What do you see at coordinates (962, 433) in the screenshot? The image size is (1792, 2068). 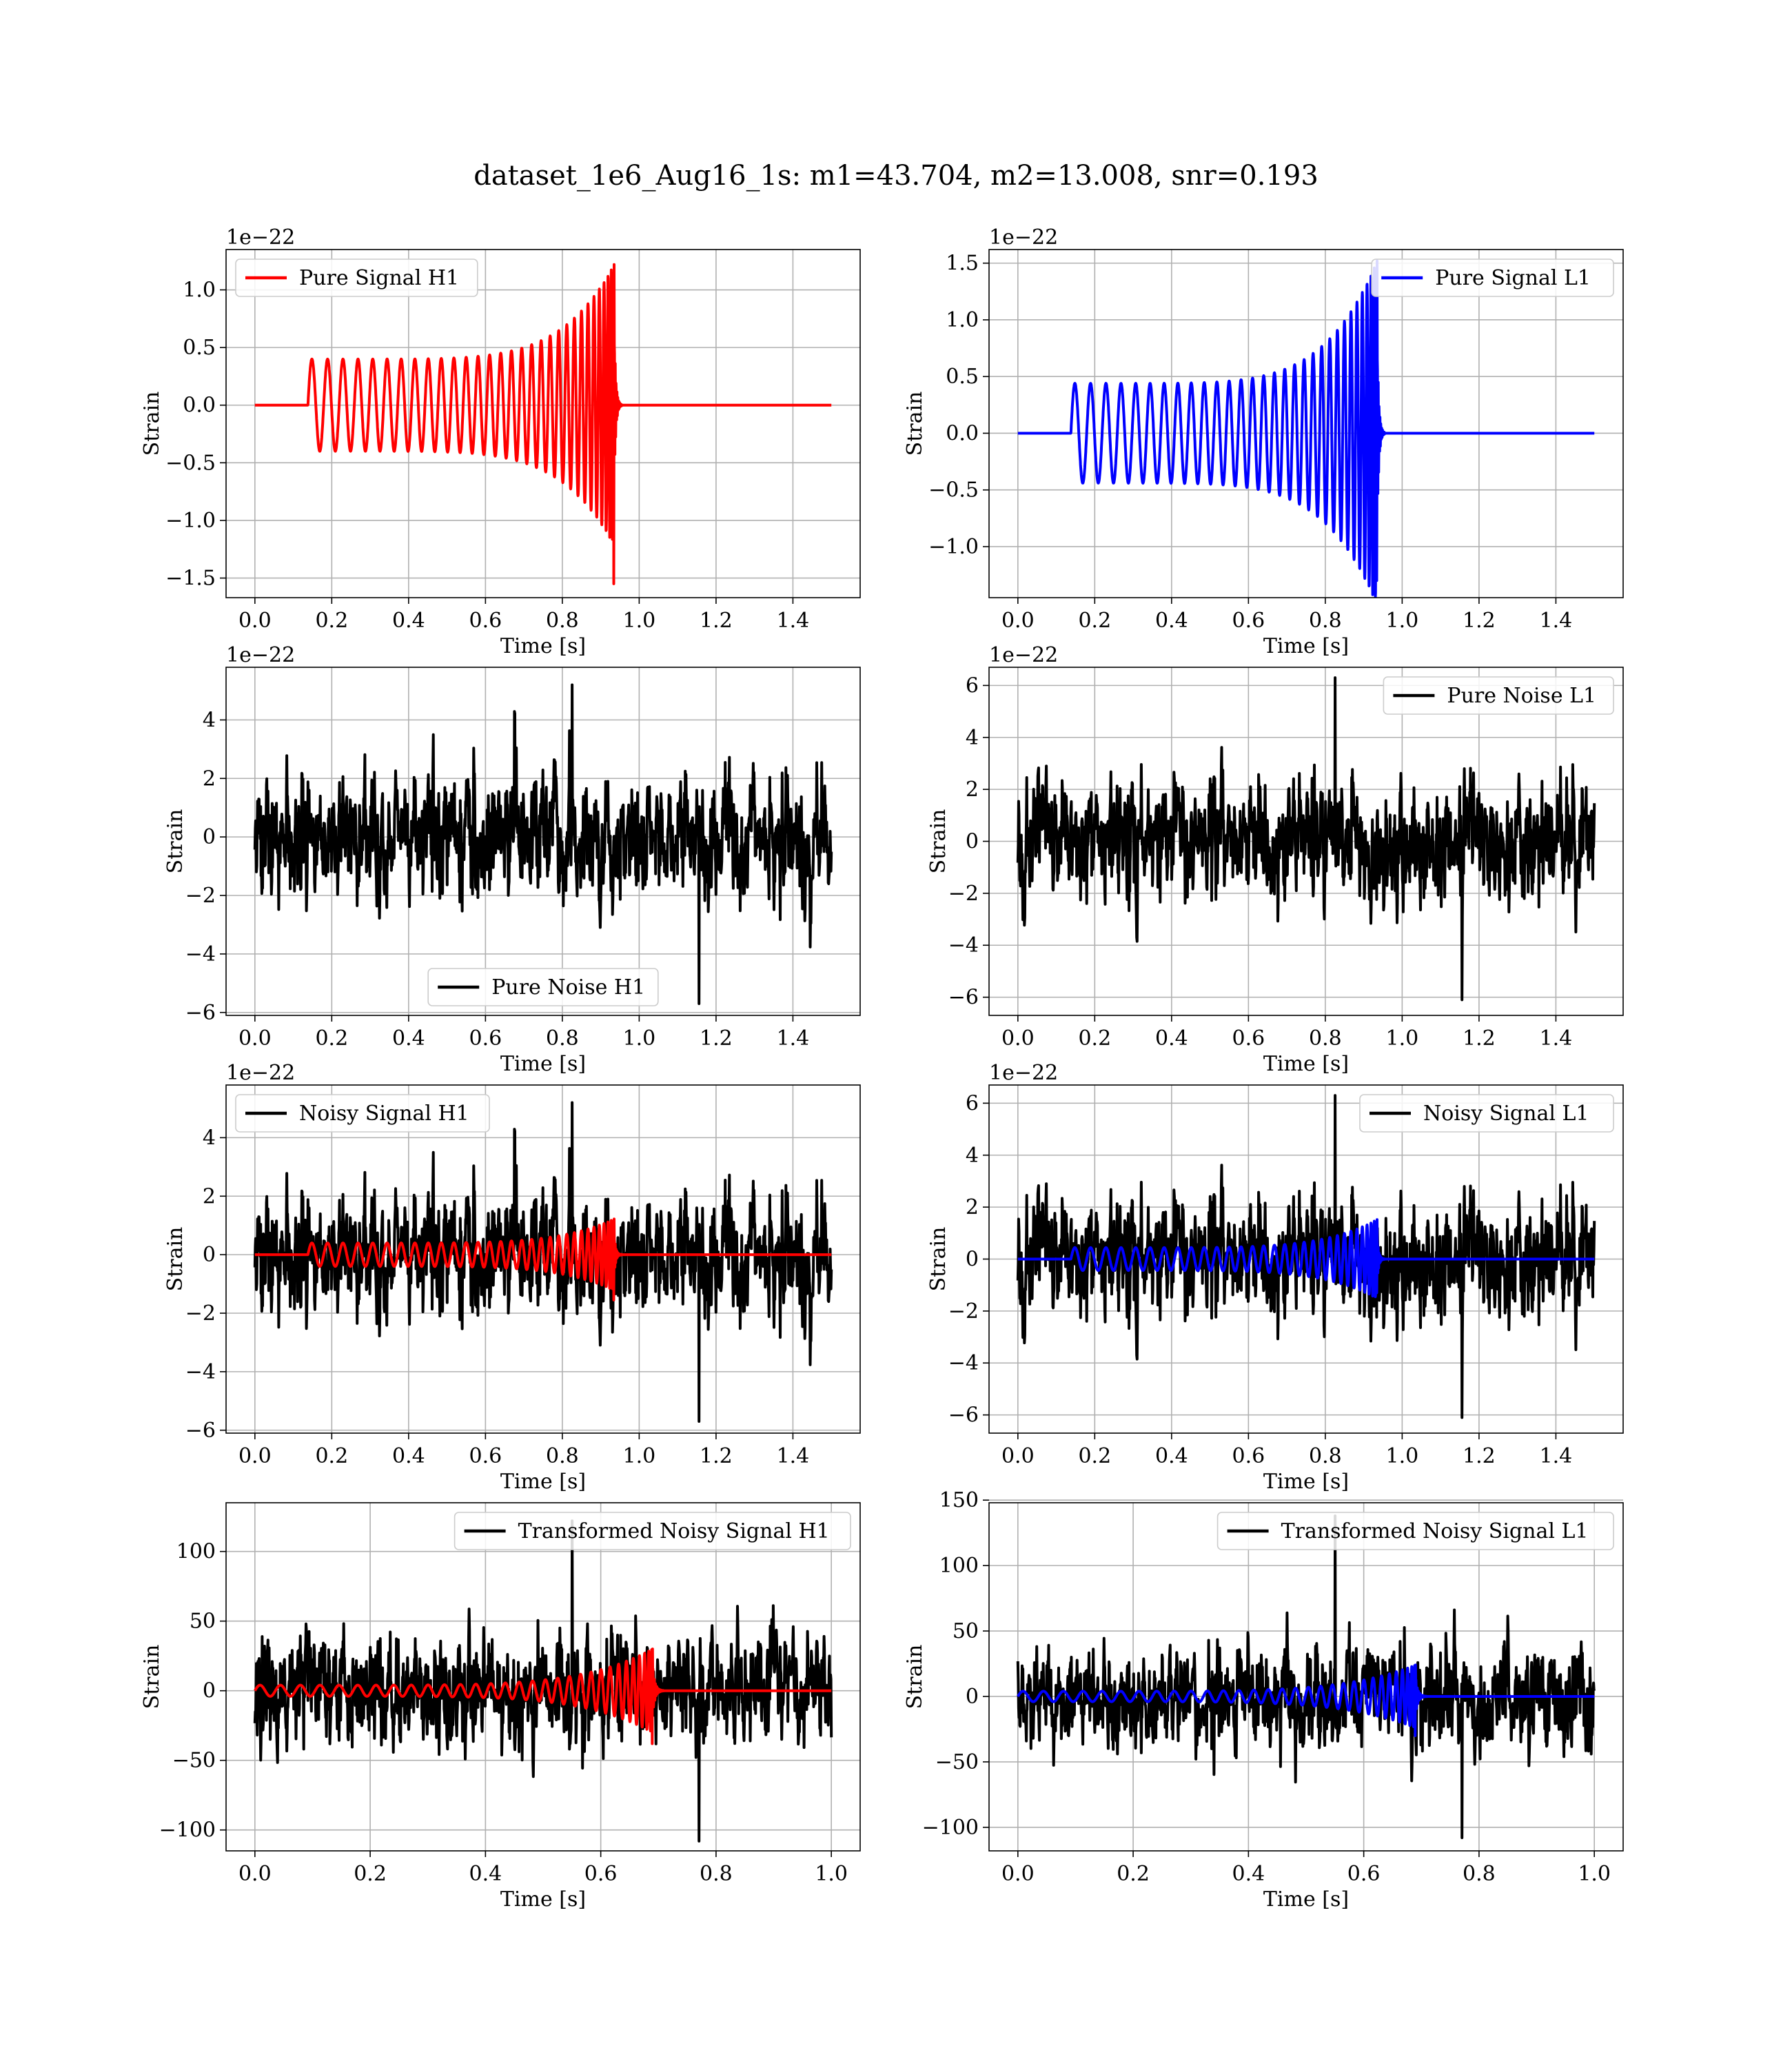 I see `y-tick-label: 0.0` at bounding box center [962, 433].